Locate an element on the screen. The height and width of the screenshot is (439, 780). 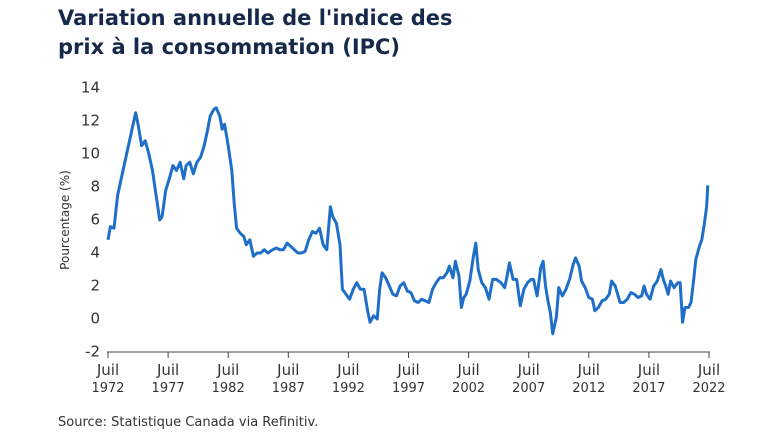
x-tick-label: Juil 1972 is located at coordinates (107, 378).